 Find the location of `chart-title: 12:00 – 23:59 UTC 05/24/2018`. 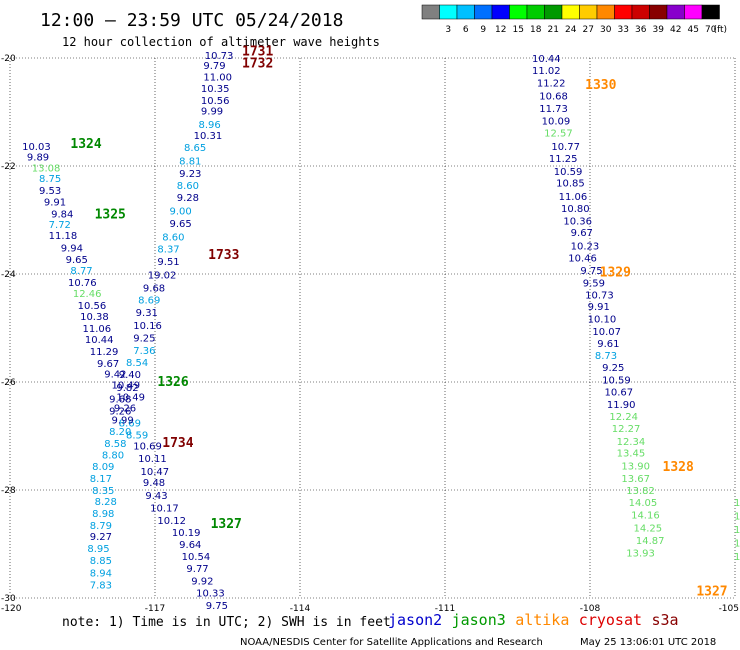

chart-title: 12:00 – 23:59 UTC 05/24/2018 is located at coordinates (191, 20).